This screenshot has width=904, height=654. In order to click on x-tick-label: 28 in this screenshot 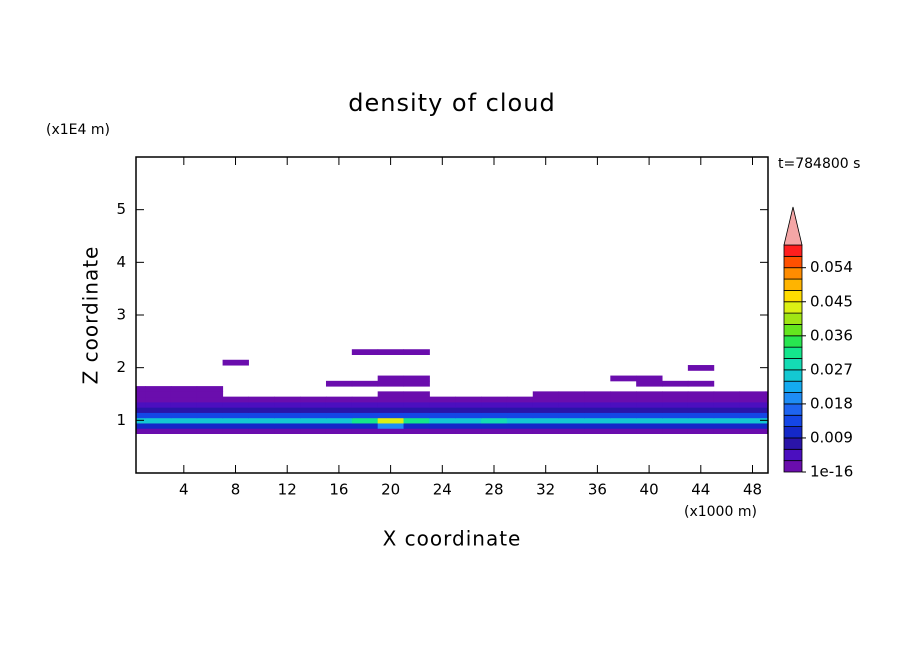, I will do `click(493, 490)`.